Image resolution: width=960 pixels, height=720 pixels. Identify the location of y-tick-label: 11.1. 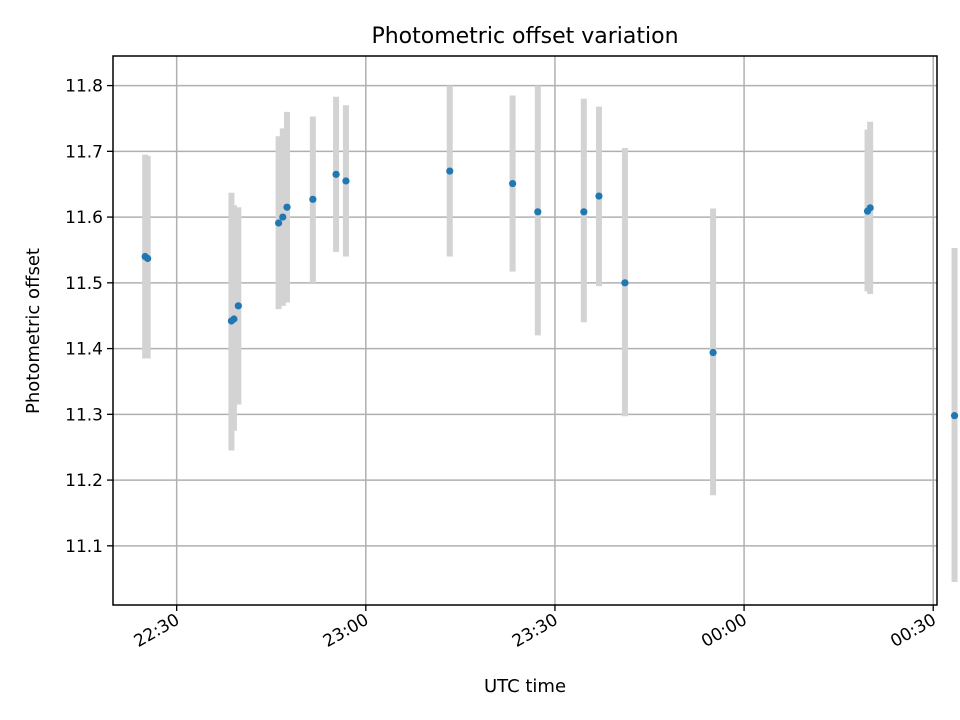
(84, 547).